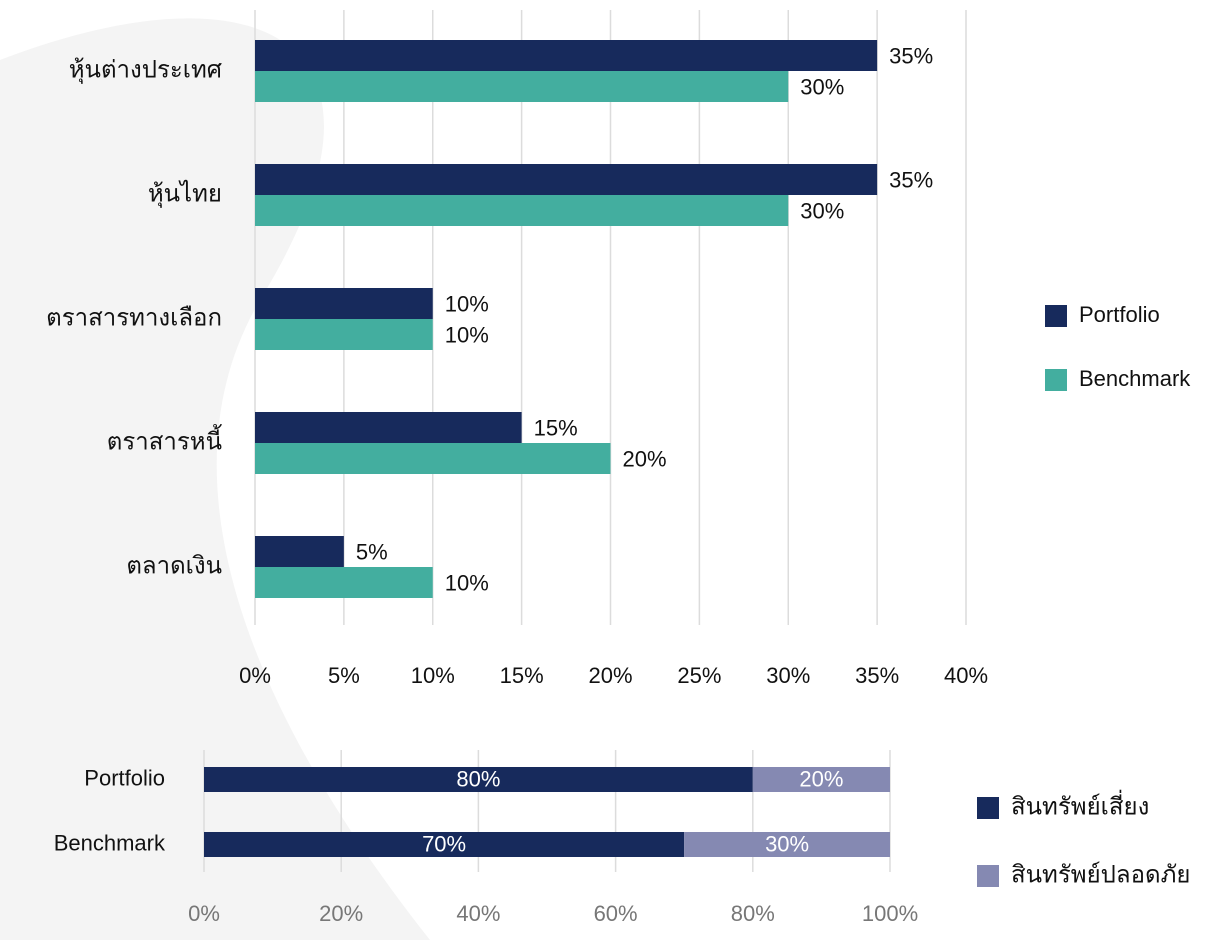  I want to click on x-tick-label: 10%, so click(433, 675).